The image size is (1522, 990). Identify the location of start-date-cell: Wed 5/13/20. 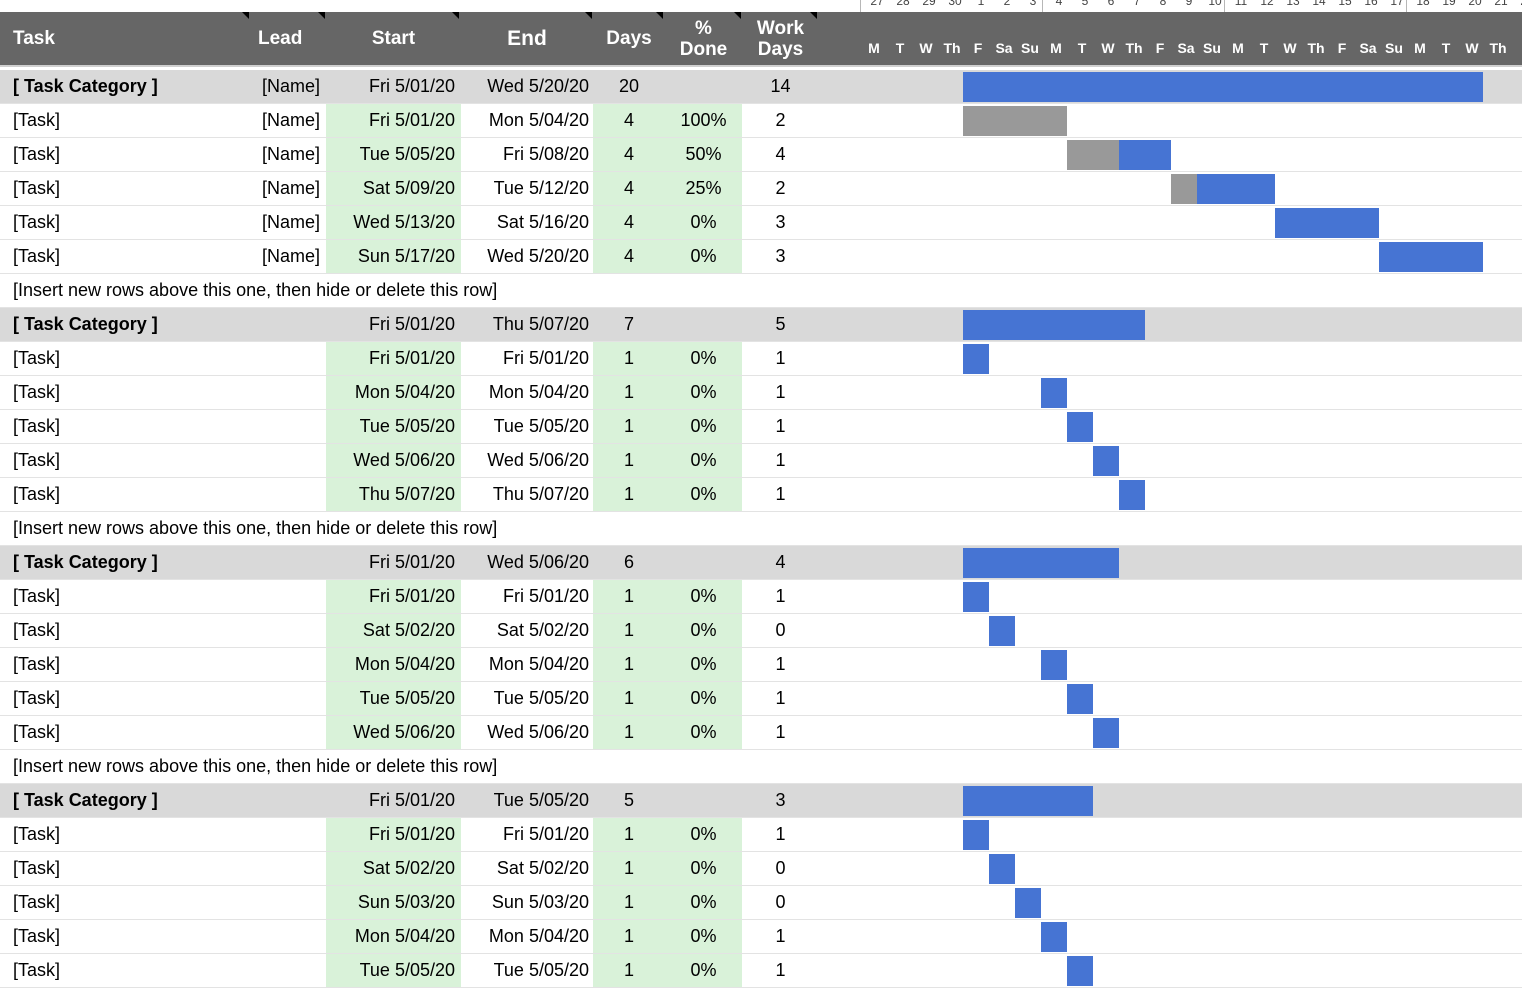
(393, 222).